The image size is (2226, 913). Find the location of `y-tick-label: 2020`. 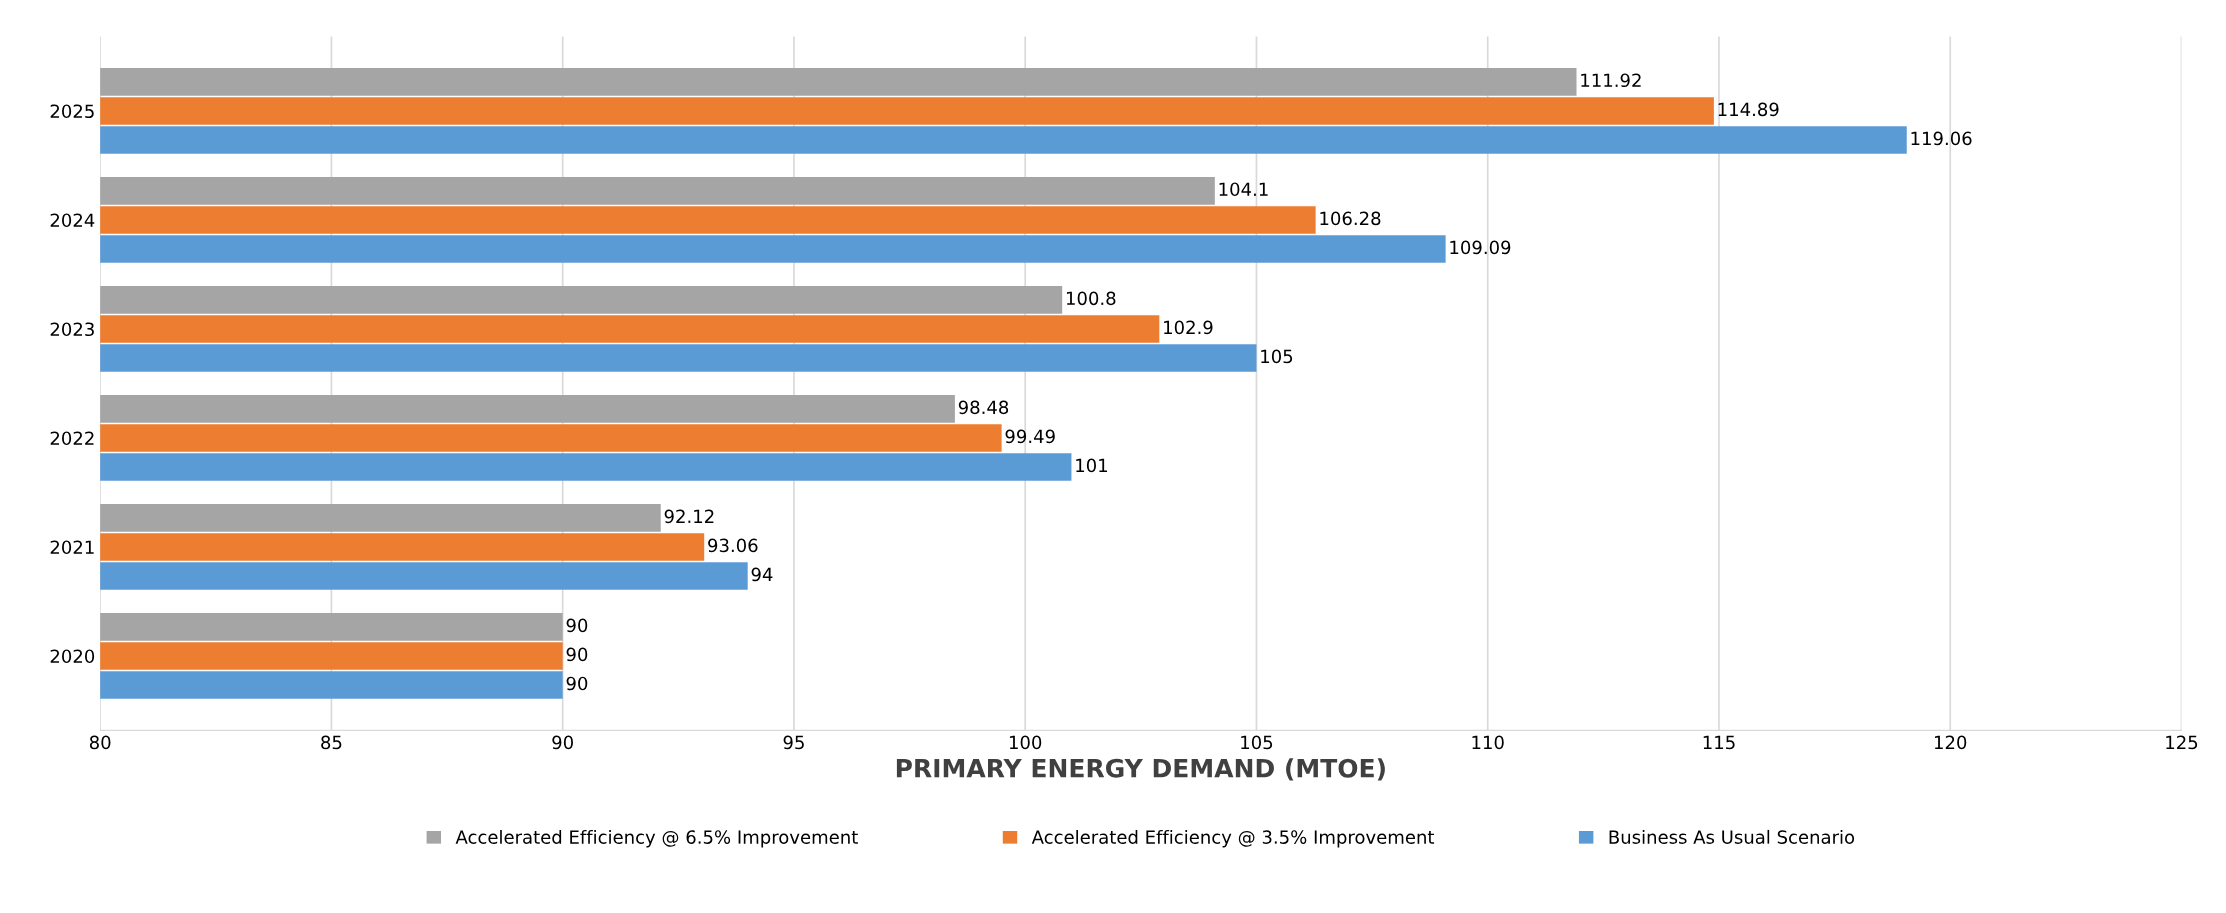

y-tick-label: 2020 is located at coordinates (72, 656).